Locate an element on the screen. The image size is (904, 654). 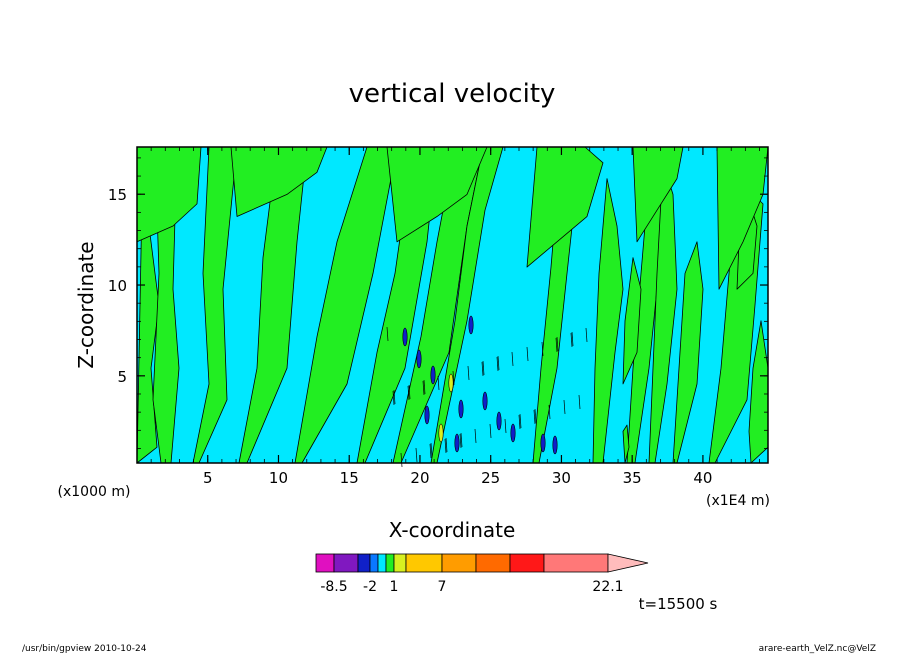
chart-title: vertical velocity is located at coordinates (452, 94).